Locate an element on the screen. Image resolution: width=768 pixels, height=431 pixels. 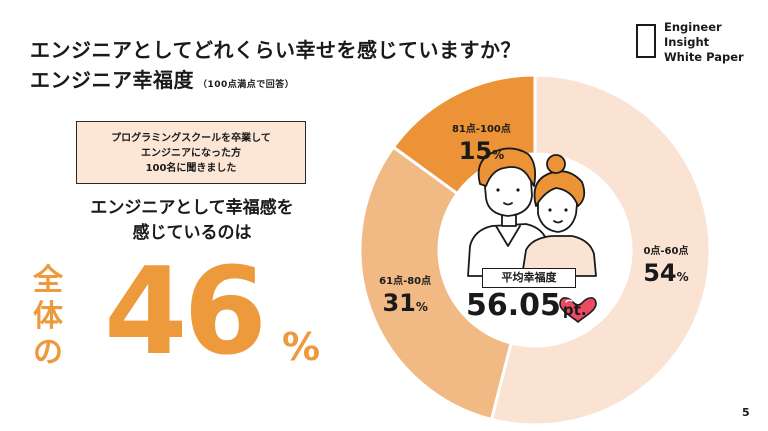
couple-illustration is located at coordinates (532, 235).